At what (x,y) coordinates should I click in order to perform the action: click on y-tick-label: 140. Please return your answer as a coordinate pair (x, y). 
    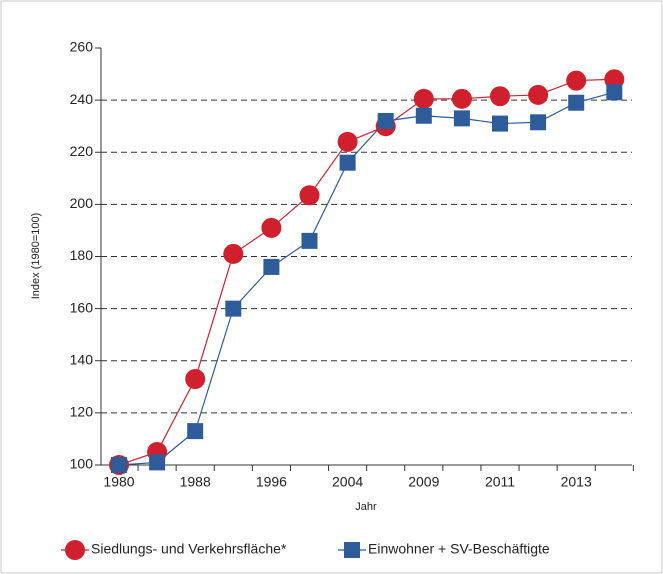
    Looking at the image, I should click on (82, 359).